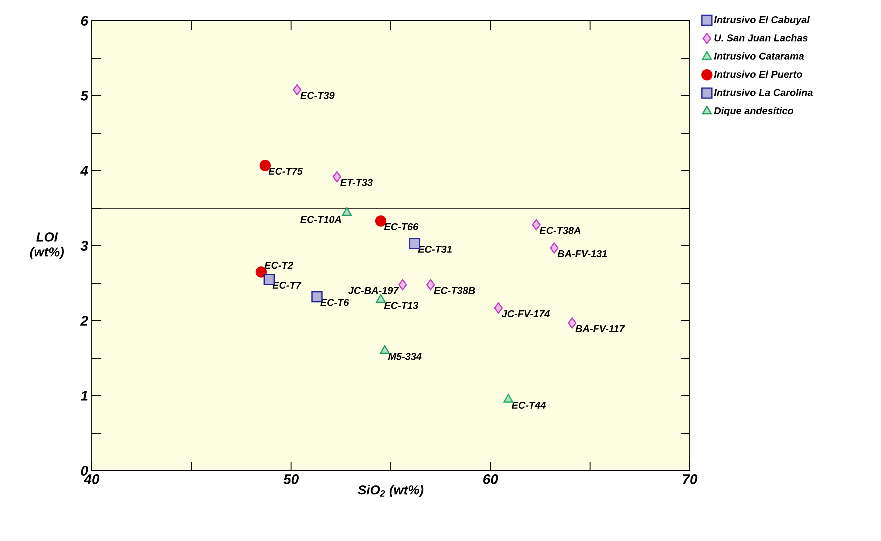 The height and width of the screenshot is (541, 881). I want to click on y-tick-label: 0, so click(84, 471).